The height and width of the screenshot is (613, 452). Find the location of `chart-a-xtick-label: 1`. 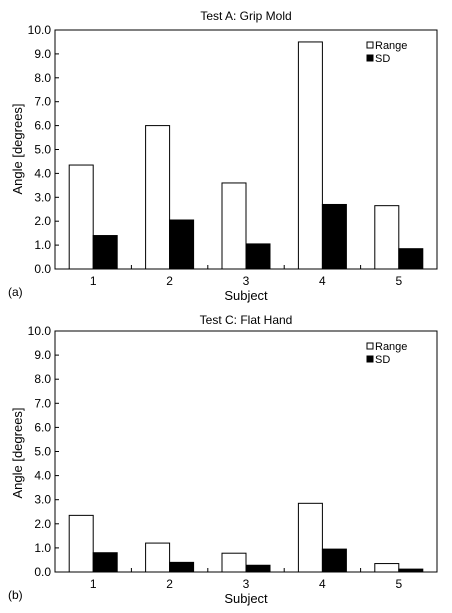

chart-a-xtick-label: 1 is located at coordinates (93, 281).